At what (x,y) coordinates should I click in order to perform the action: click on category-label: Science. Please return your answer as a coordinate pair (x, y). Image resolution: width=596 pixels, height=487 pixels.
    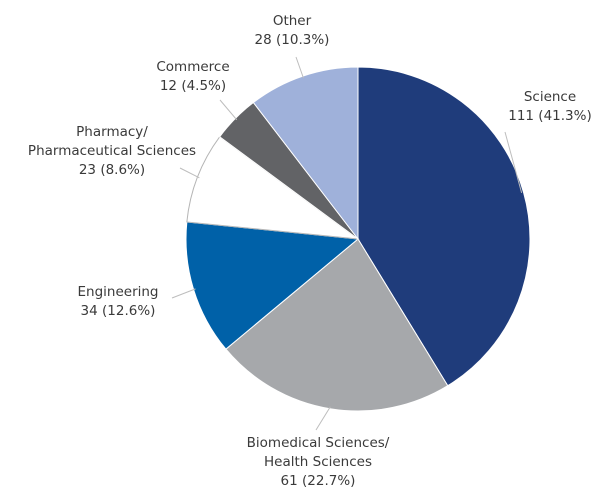
    Looking at the image, I should click on (550, 97).